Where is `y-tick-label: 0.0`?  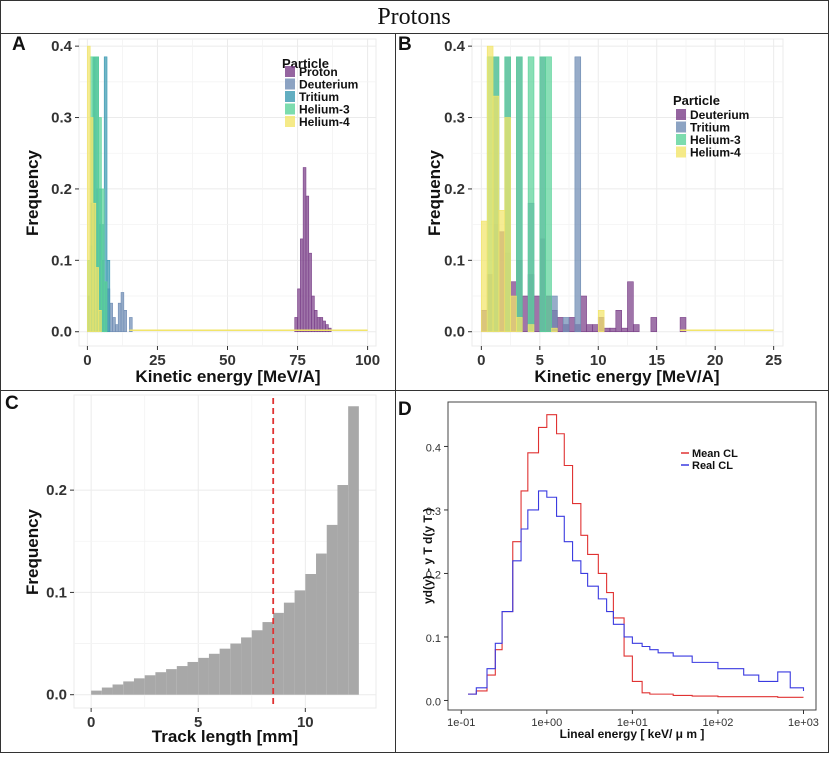
y-tick-label: 0.0 is located at coordinates (433, 702).